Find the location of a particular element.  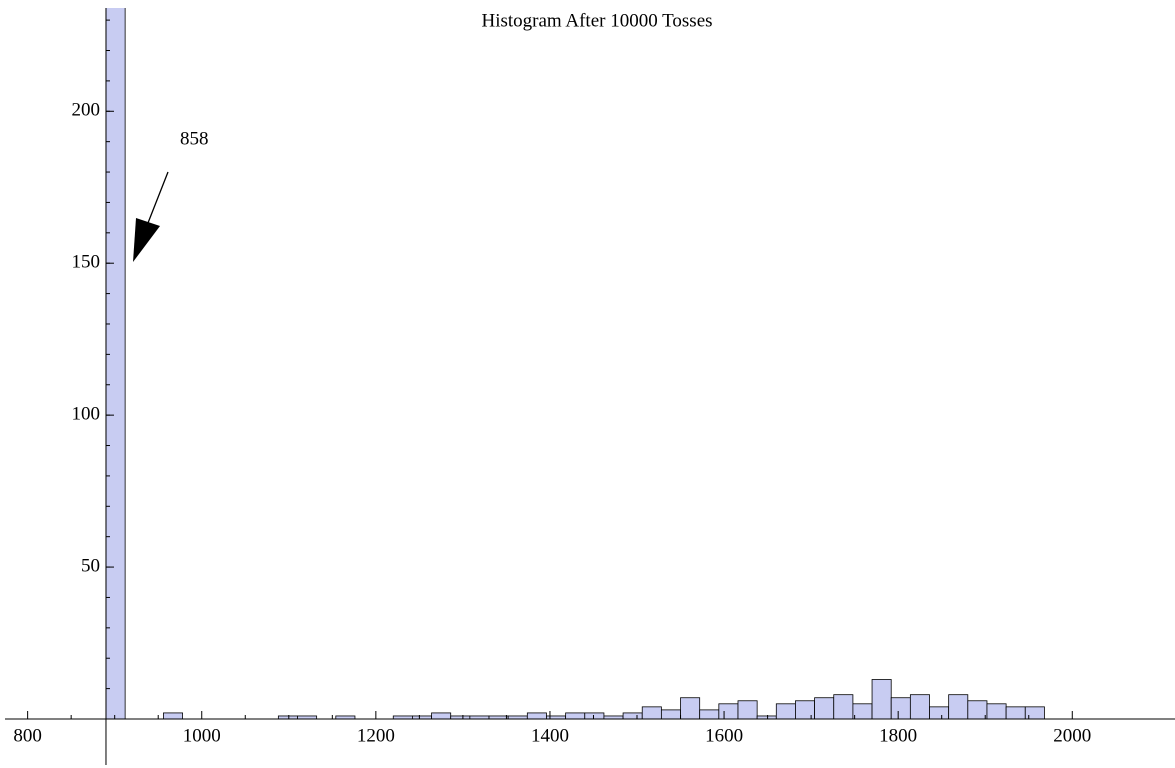

arrow-shaft is located at coordinates (157, 200).